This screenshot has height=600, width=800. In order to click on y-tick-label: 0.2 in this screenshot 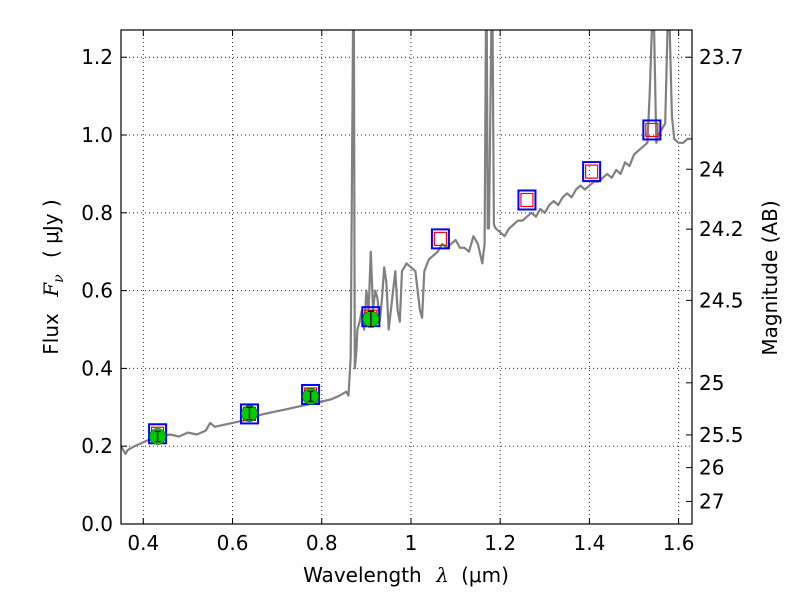, I will do `click(97, 446)`.